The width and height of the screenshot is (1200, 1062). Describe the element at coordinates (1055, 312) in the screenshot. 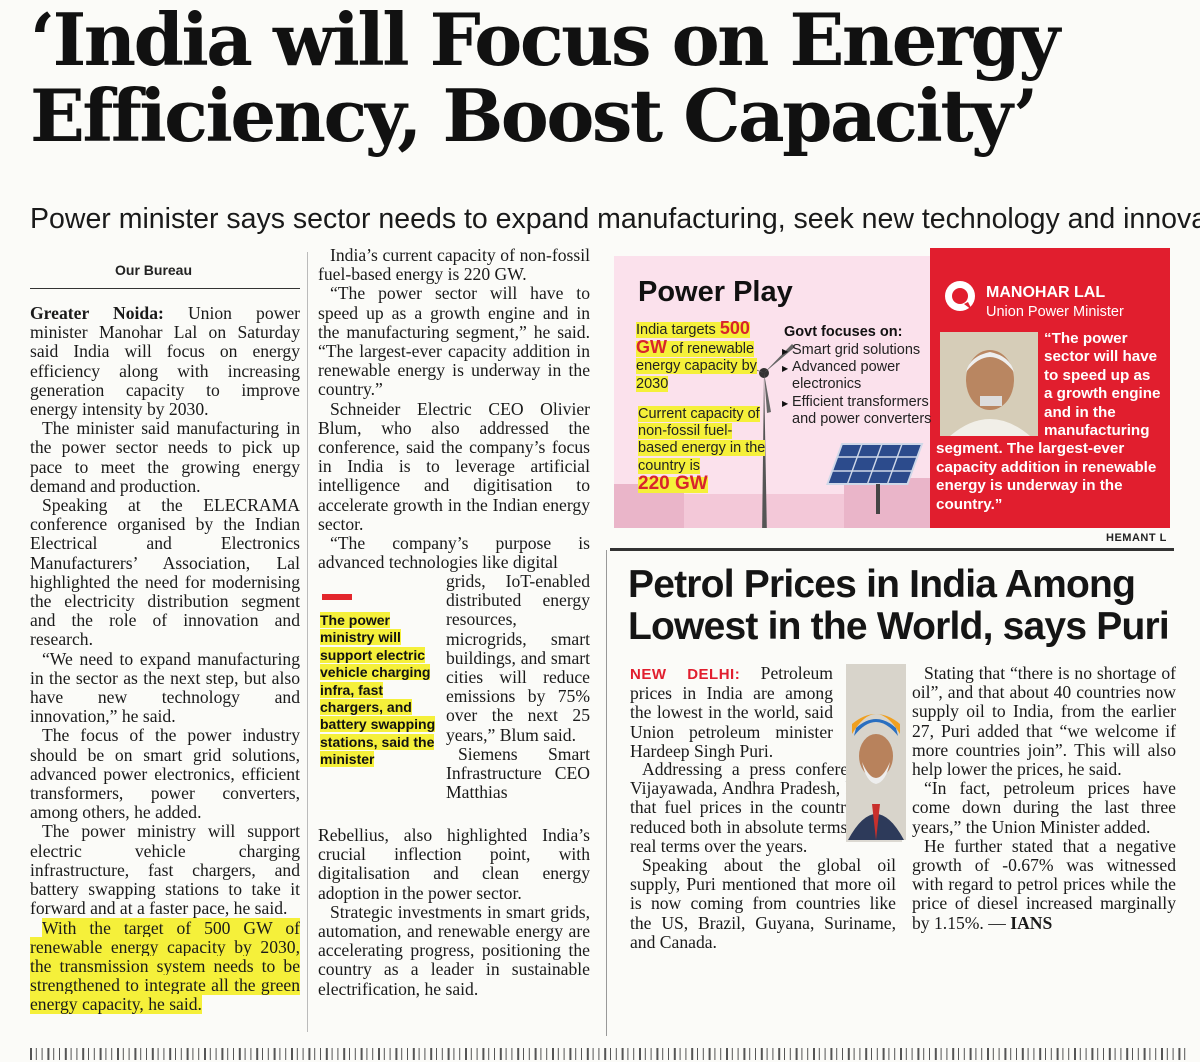

I see `minister-role: Union Power Minister` at that location.